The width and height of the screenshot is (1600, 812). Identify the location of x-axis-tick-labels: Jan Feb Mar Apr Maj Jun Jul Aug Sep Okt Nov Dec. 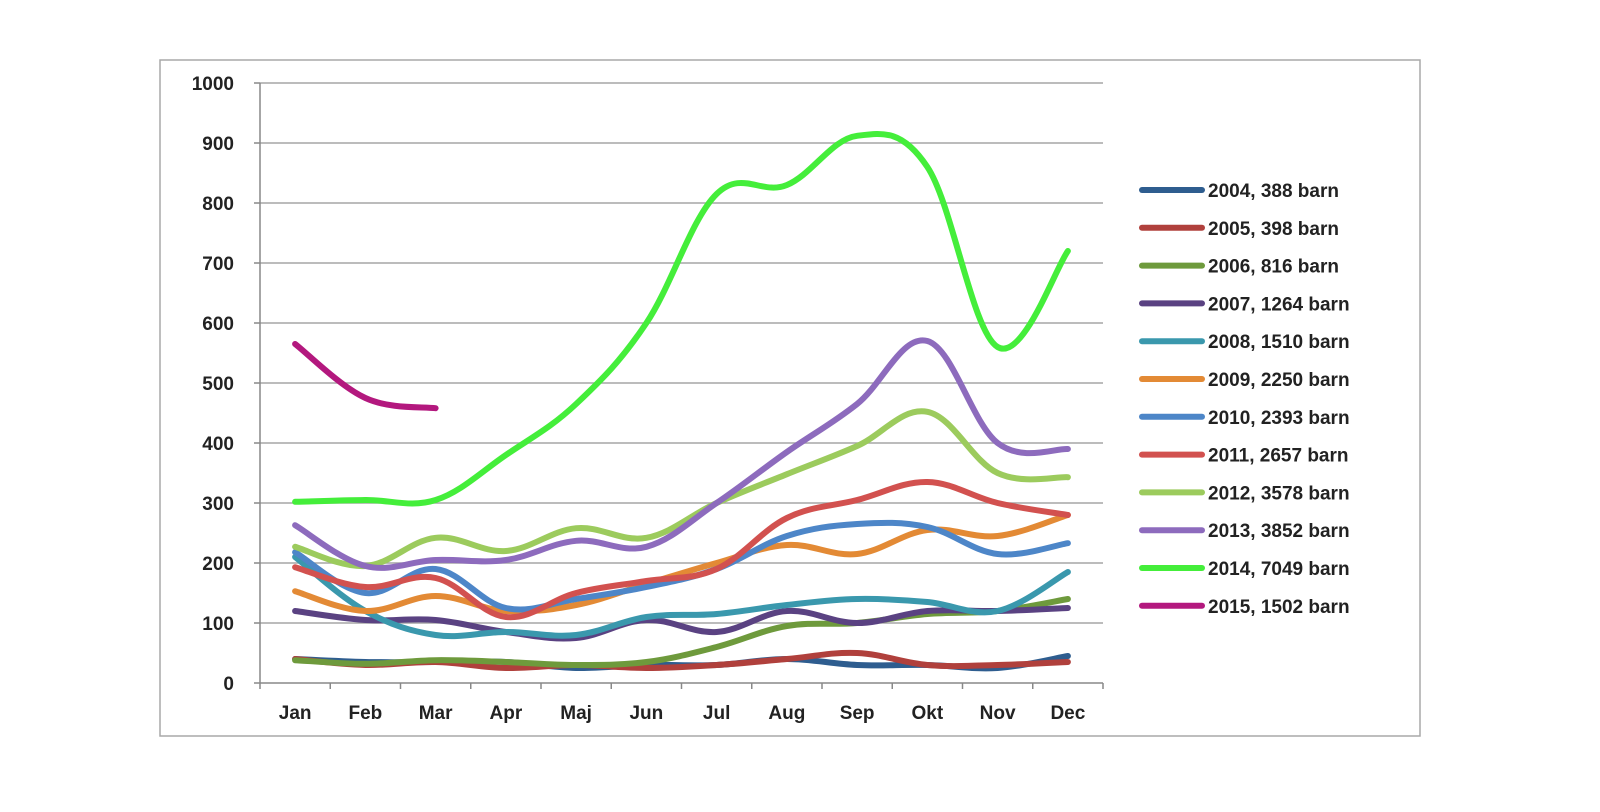
(682, 713).